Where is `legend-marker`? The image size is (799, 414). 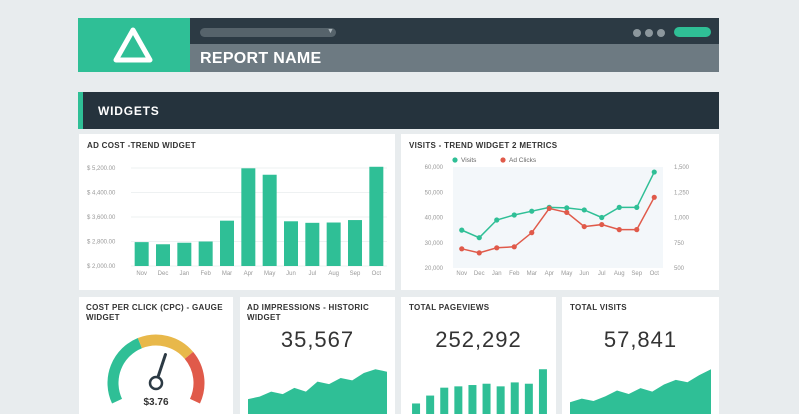
legend-marker is located at coordinates (455, 160).